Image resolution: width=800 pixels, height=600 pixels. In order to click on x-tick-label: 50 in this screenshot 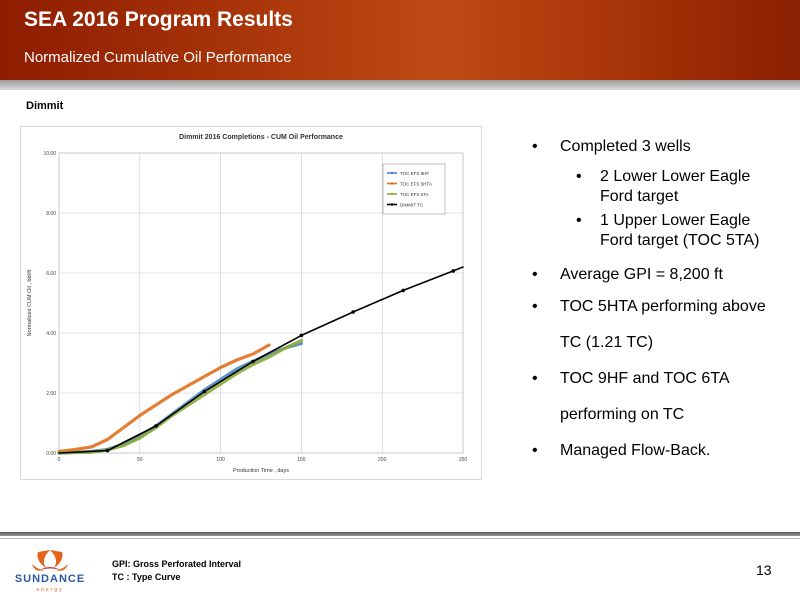, I will do `click(140, 460)`.